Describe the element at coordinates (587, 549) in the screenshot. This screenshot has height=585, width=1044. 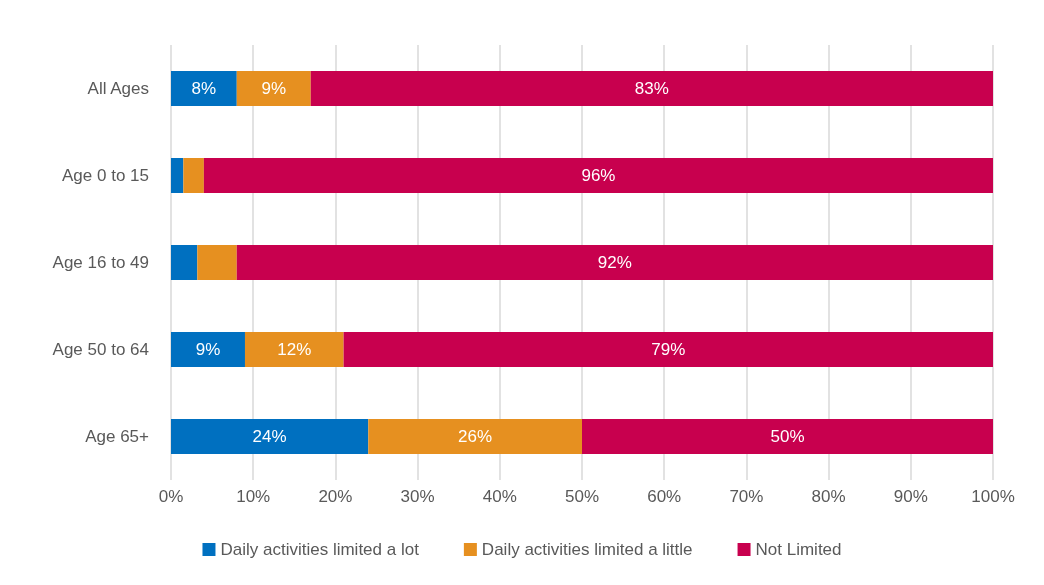
I see `legend-label: Daily activities limited a little` at that location.